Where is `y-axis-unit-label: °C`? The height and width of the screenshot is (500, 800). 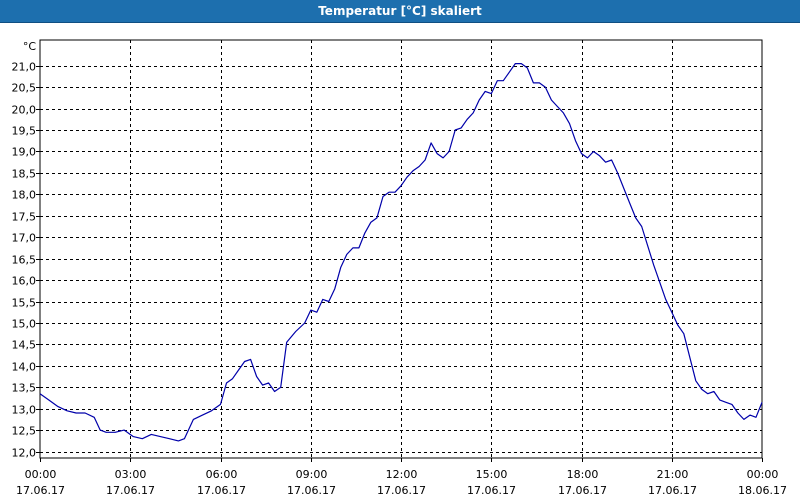 y-axis-unit-label: °C is located at coordinates (30, 46).